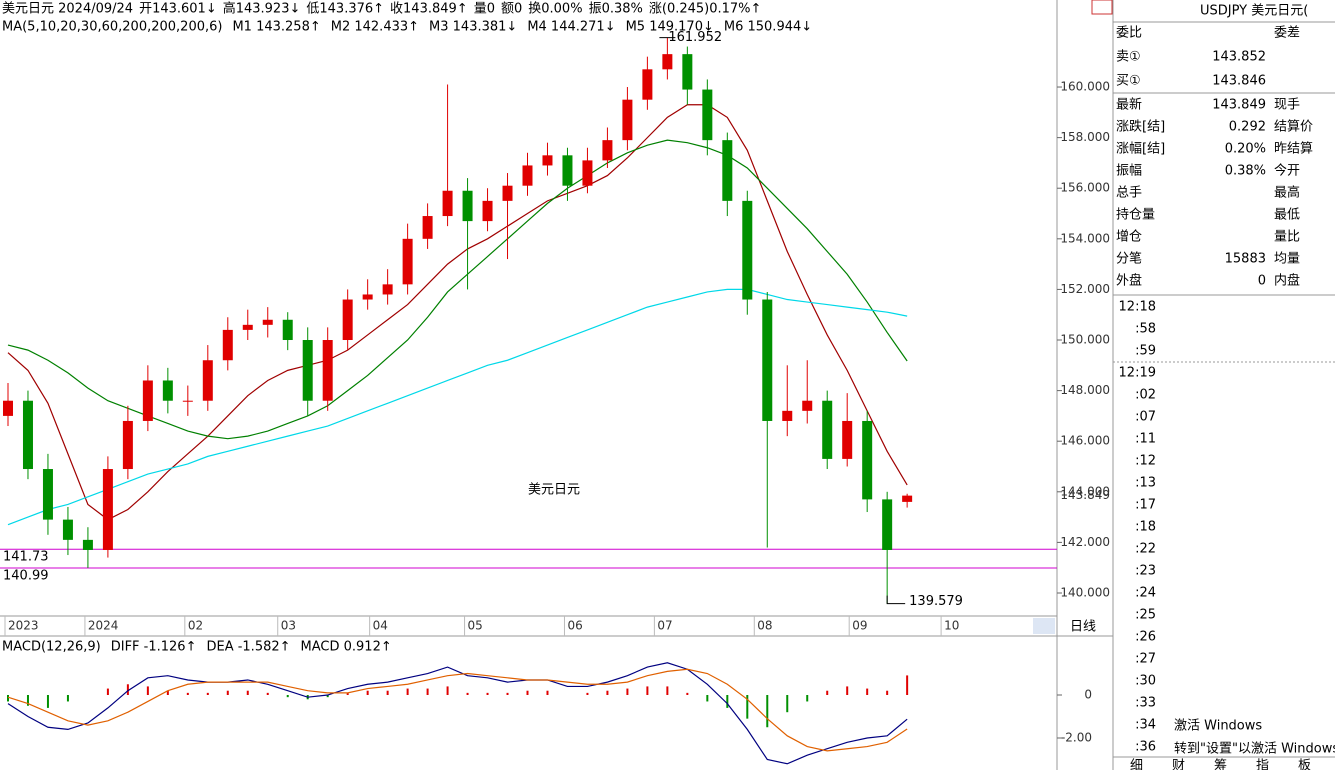 The width and height of the screenshot is (1335, 770). What do you see at coordinates (154, 647) in the screenshot?
I see `macd-legend: DIFF -1.126↑` at bounding box center [154, 647].